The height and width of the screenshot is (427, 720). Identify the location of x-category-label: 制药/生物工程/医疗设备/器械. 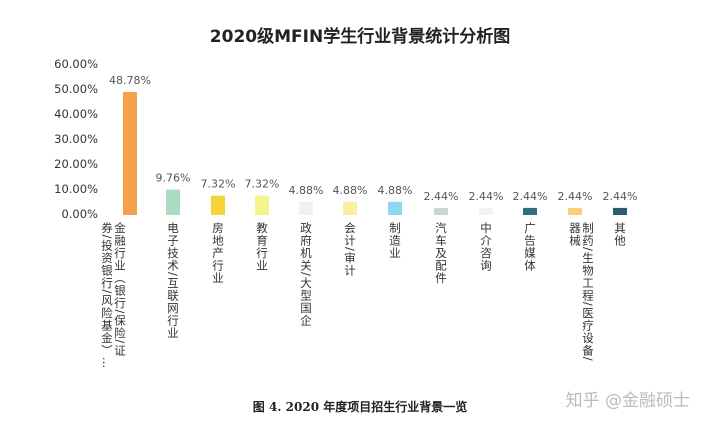
(581, 292).